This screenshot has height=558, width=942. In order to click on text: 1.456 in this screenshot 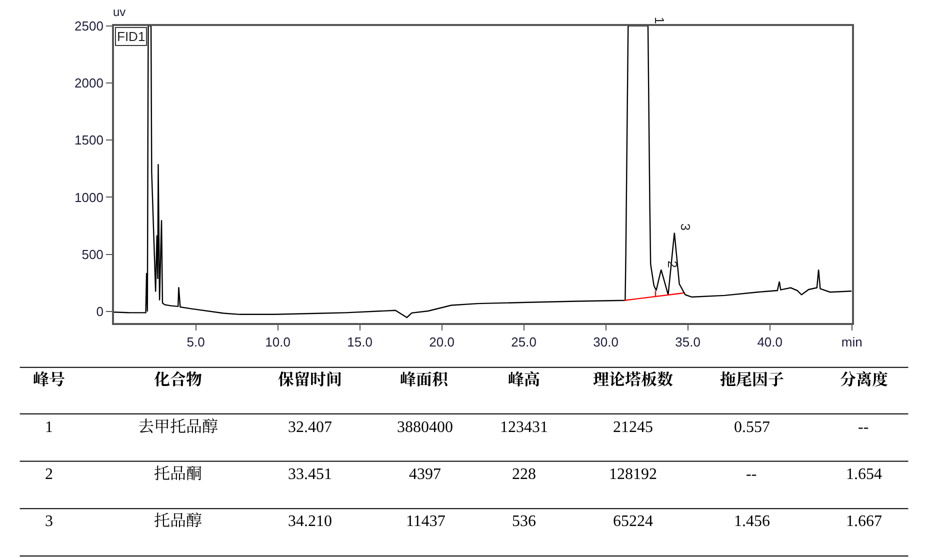, I will do `click(752, 521)`.